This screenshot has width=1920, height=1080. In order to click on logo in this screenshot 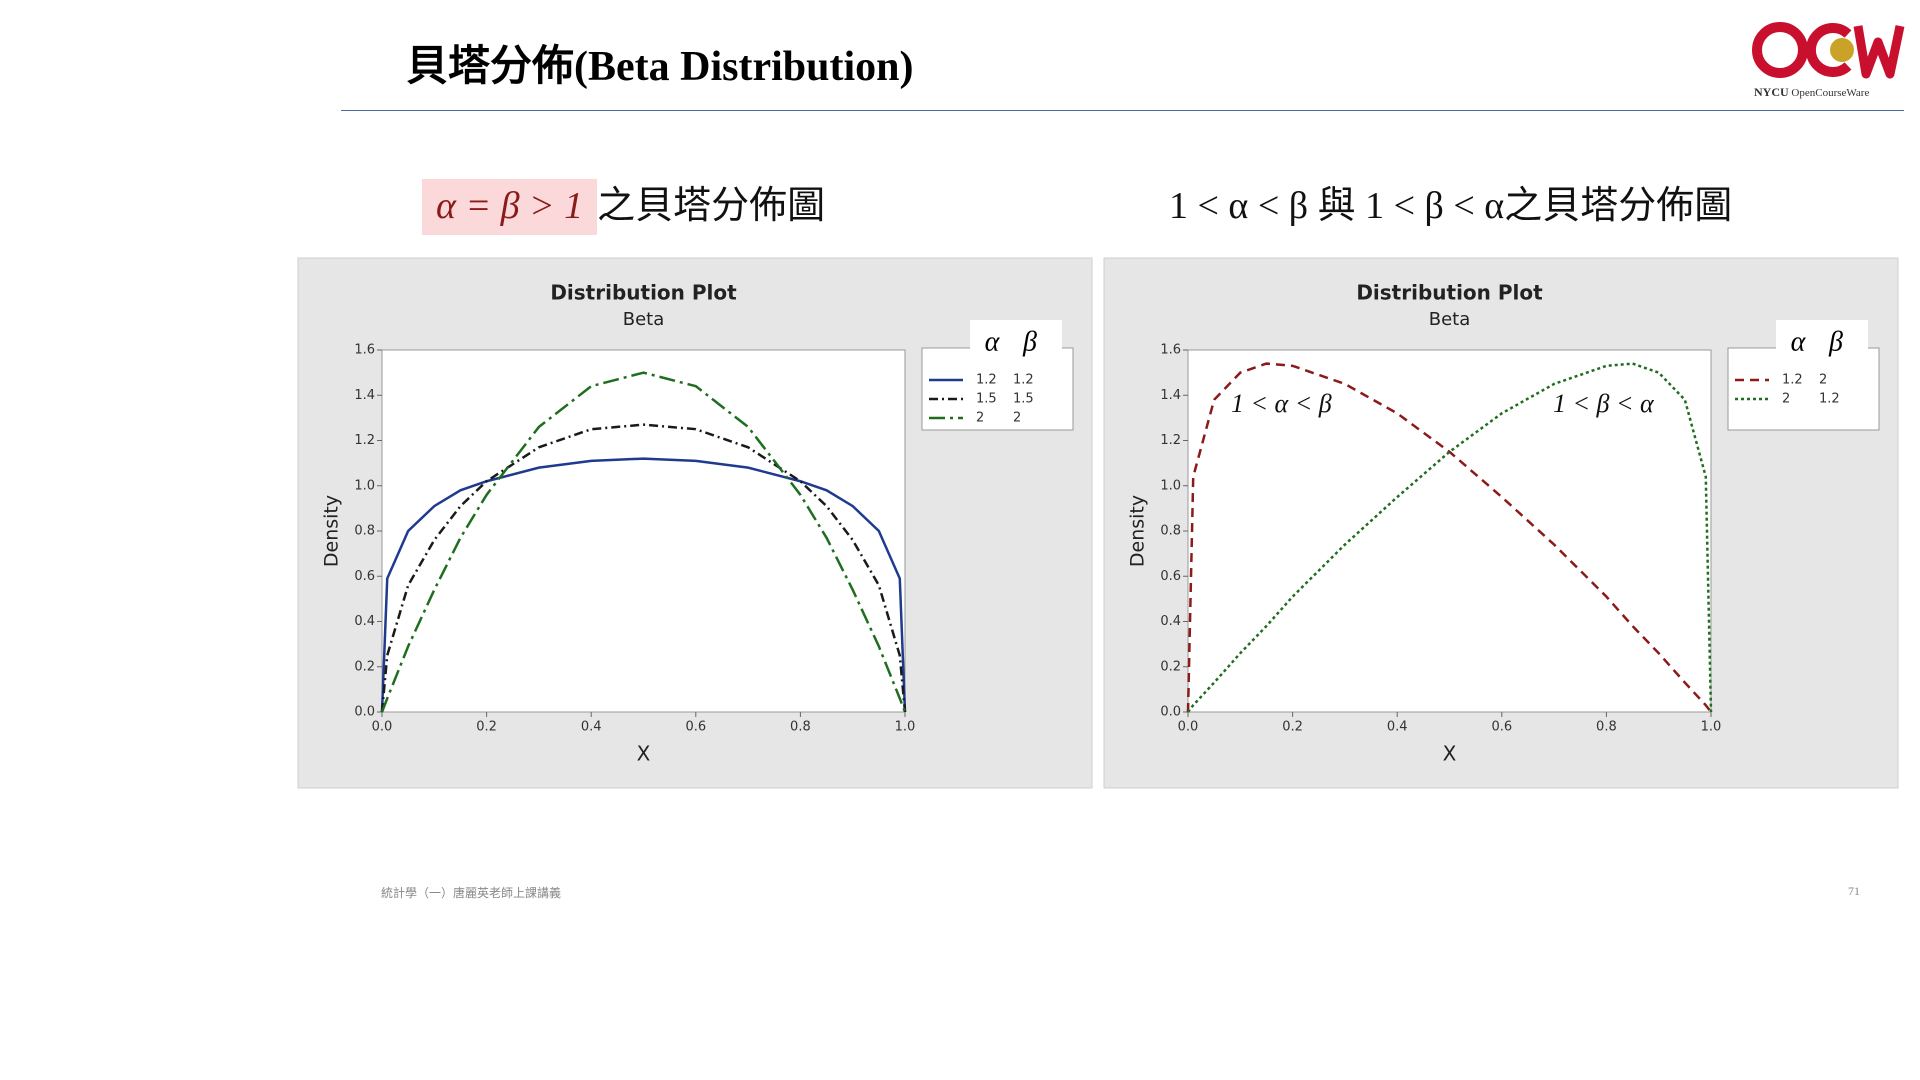, I will do `click(1828, 50)`.